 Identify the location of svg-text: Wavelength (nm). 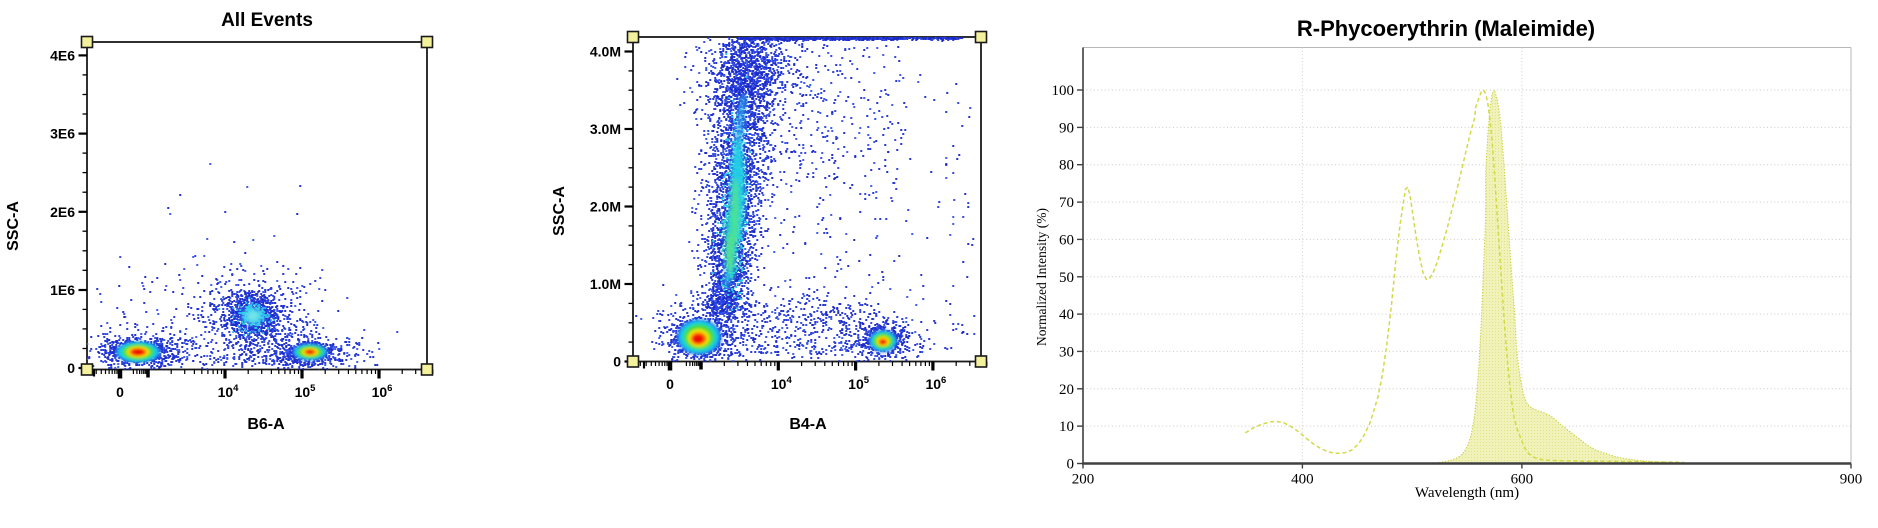
(1467, 493).